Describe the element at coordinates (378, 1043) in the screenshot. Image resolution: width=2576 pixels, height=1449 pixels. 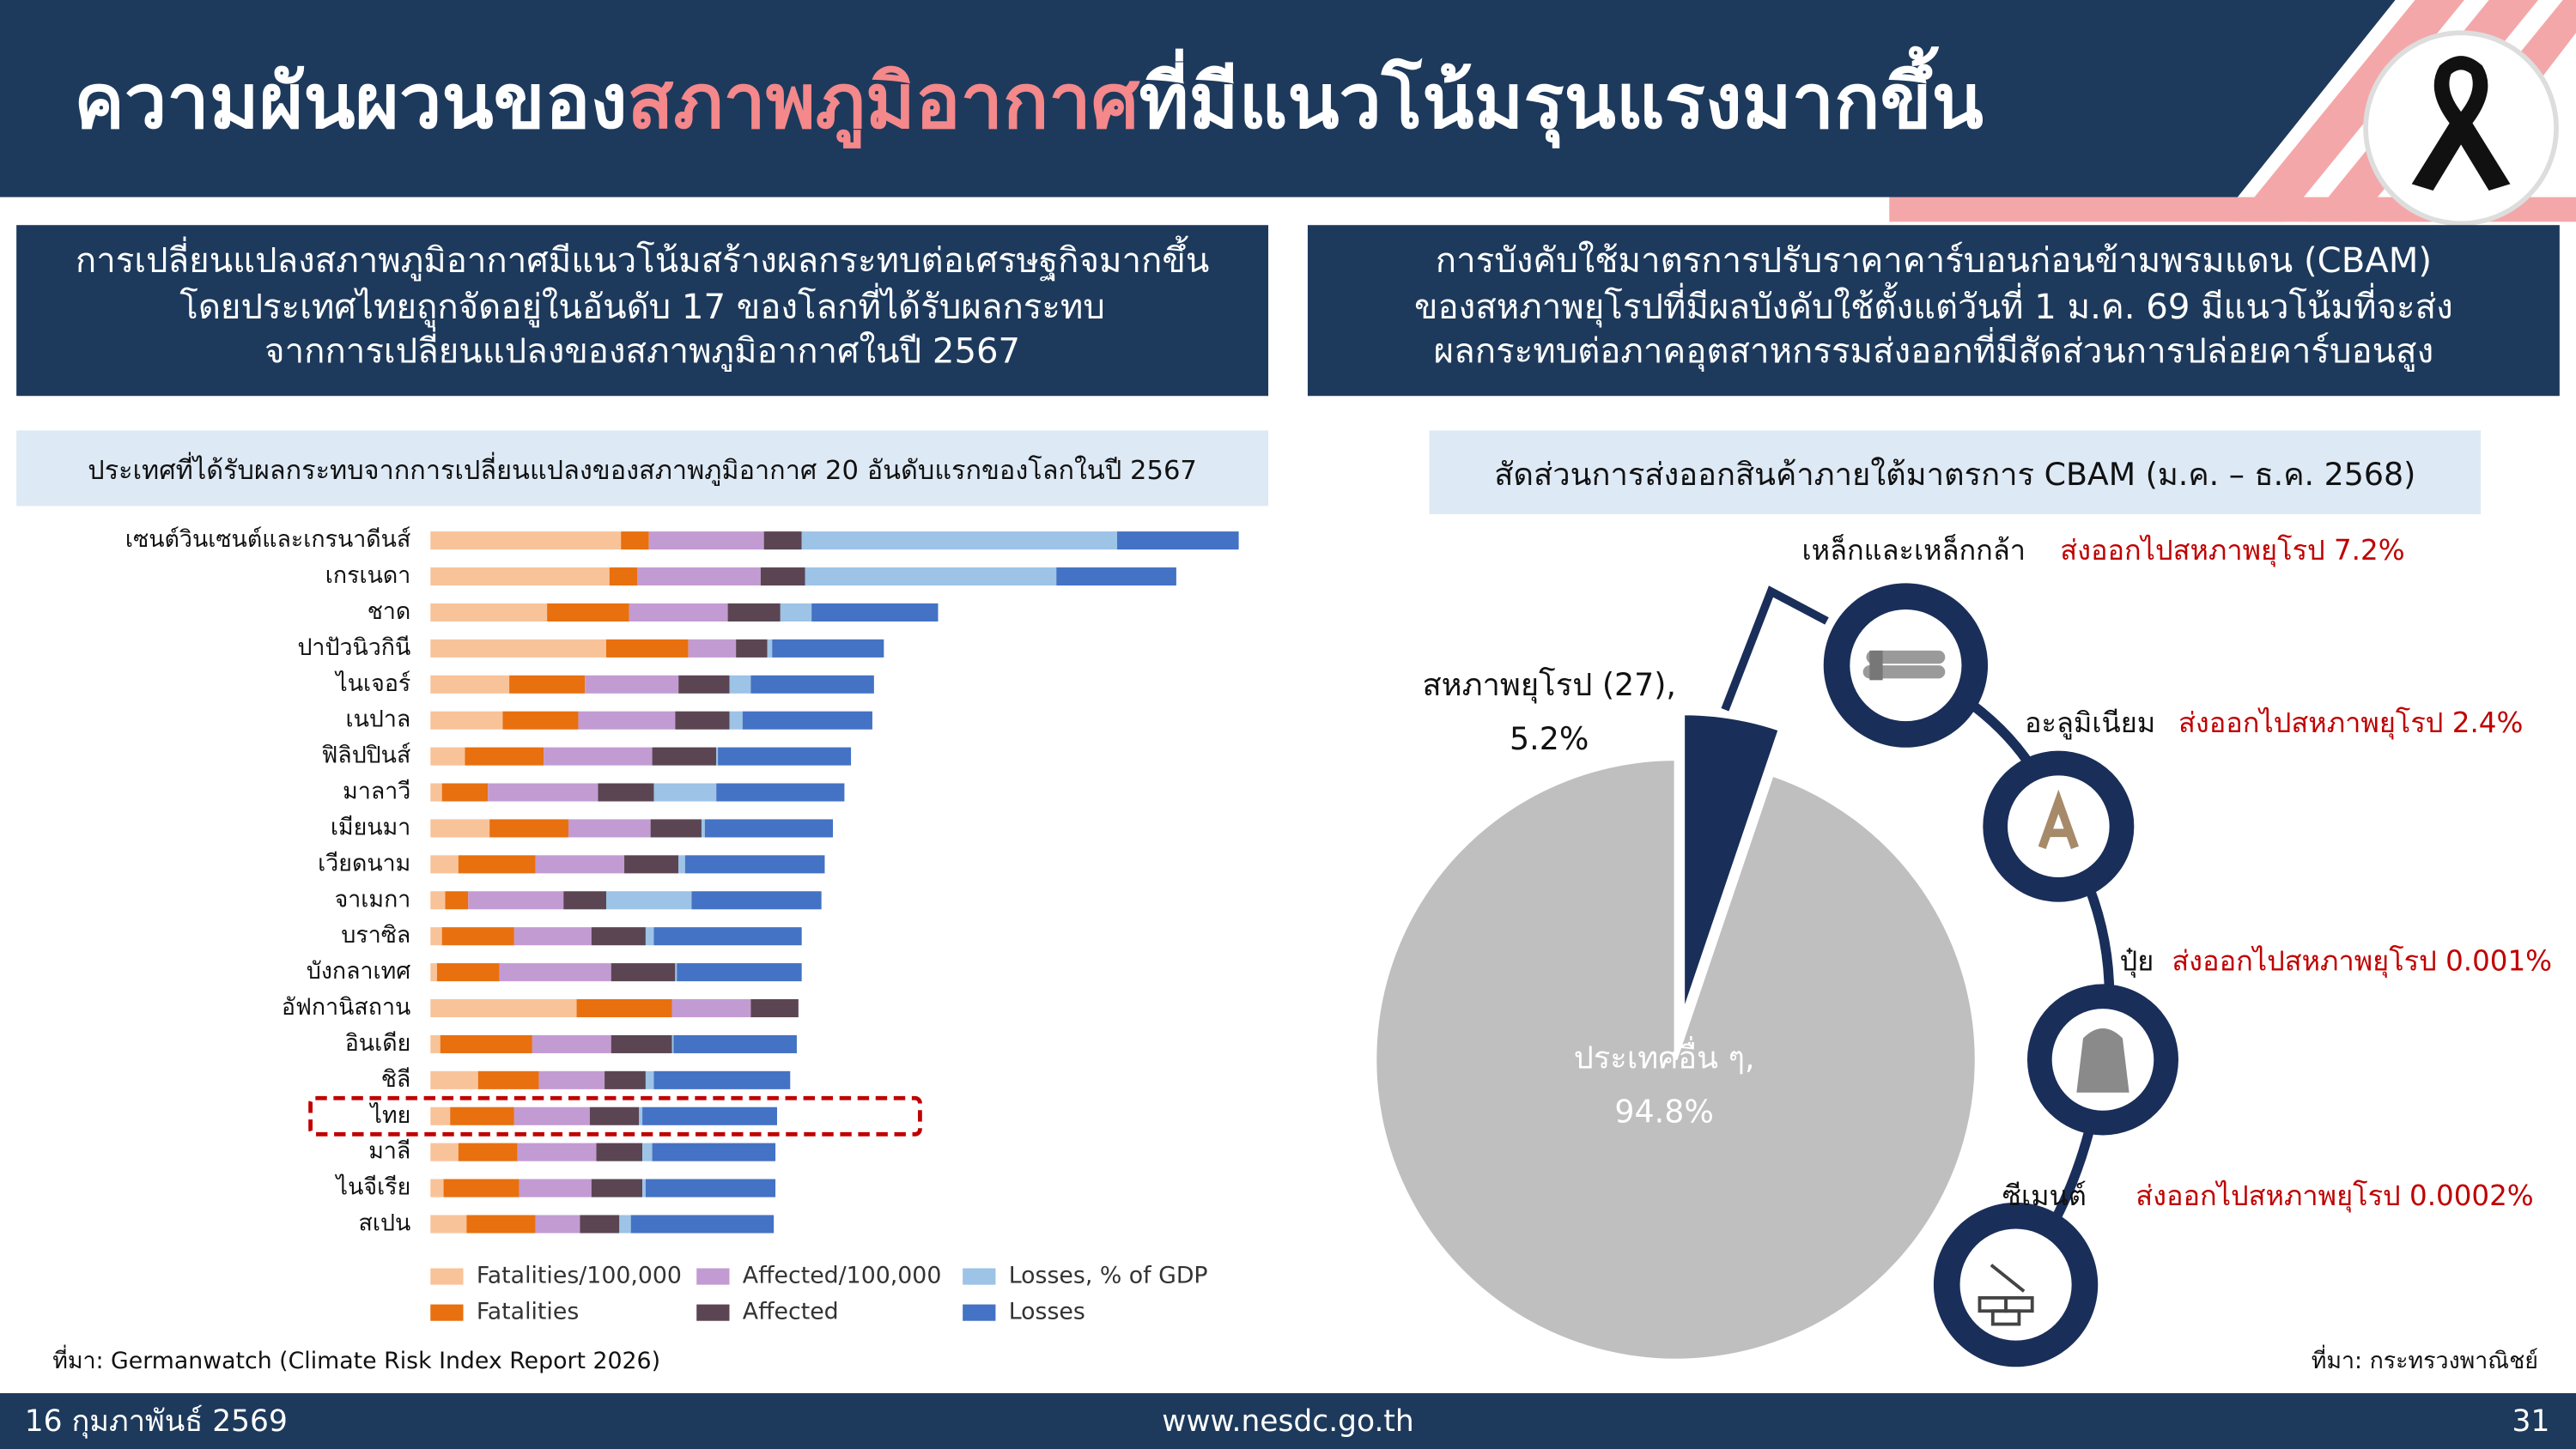
I see `category-label: อินเดีย` at that location.